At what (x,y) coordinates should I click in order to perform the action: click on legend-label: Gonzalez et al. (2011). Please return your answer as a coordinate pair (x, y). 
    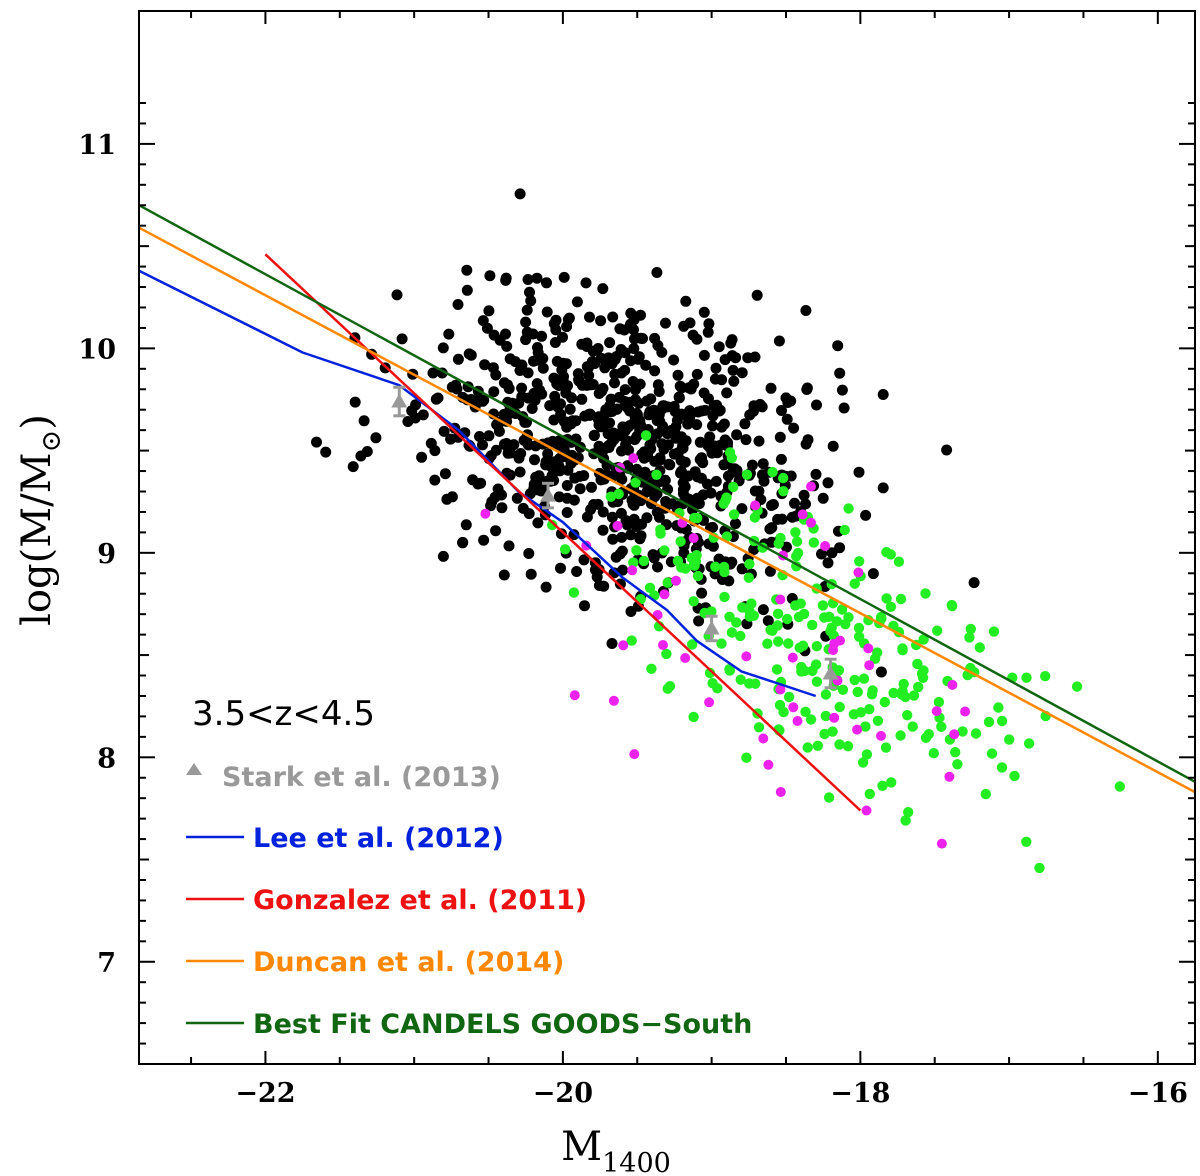
    Looking at the image, I should click on (420, 900).